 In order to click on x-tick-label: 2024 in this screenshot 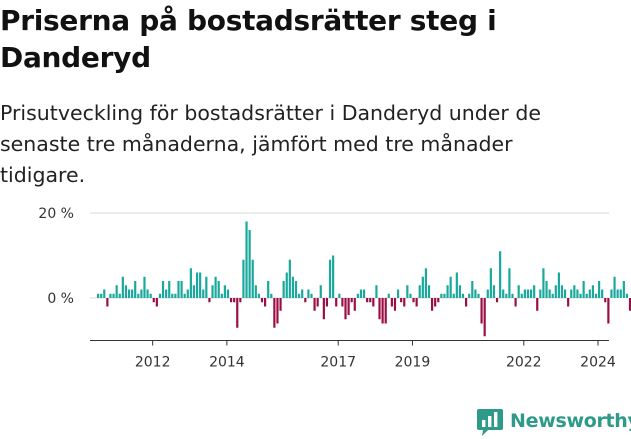, I will do `click(598, 363)`.